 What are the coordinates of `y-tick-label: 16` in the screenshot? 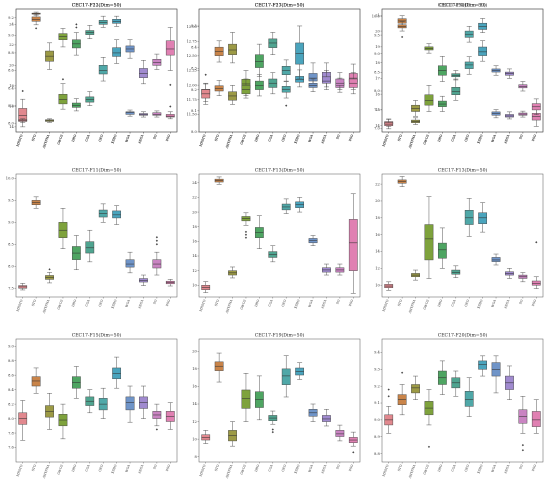 It's located at (194, 242).